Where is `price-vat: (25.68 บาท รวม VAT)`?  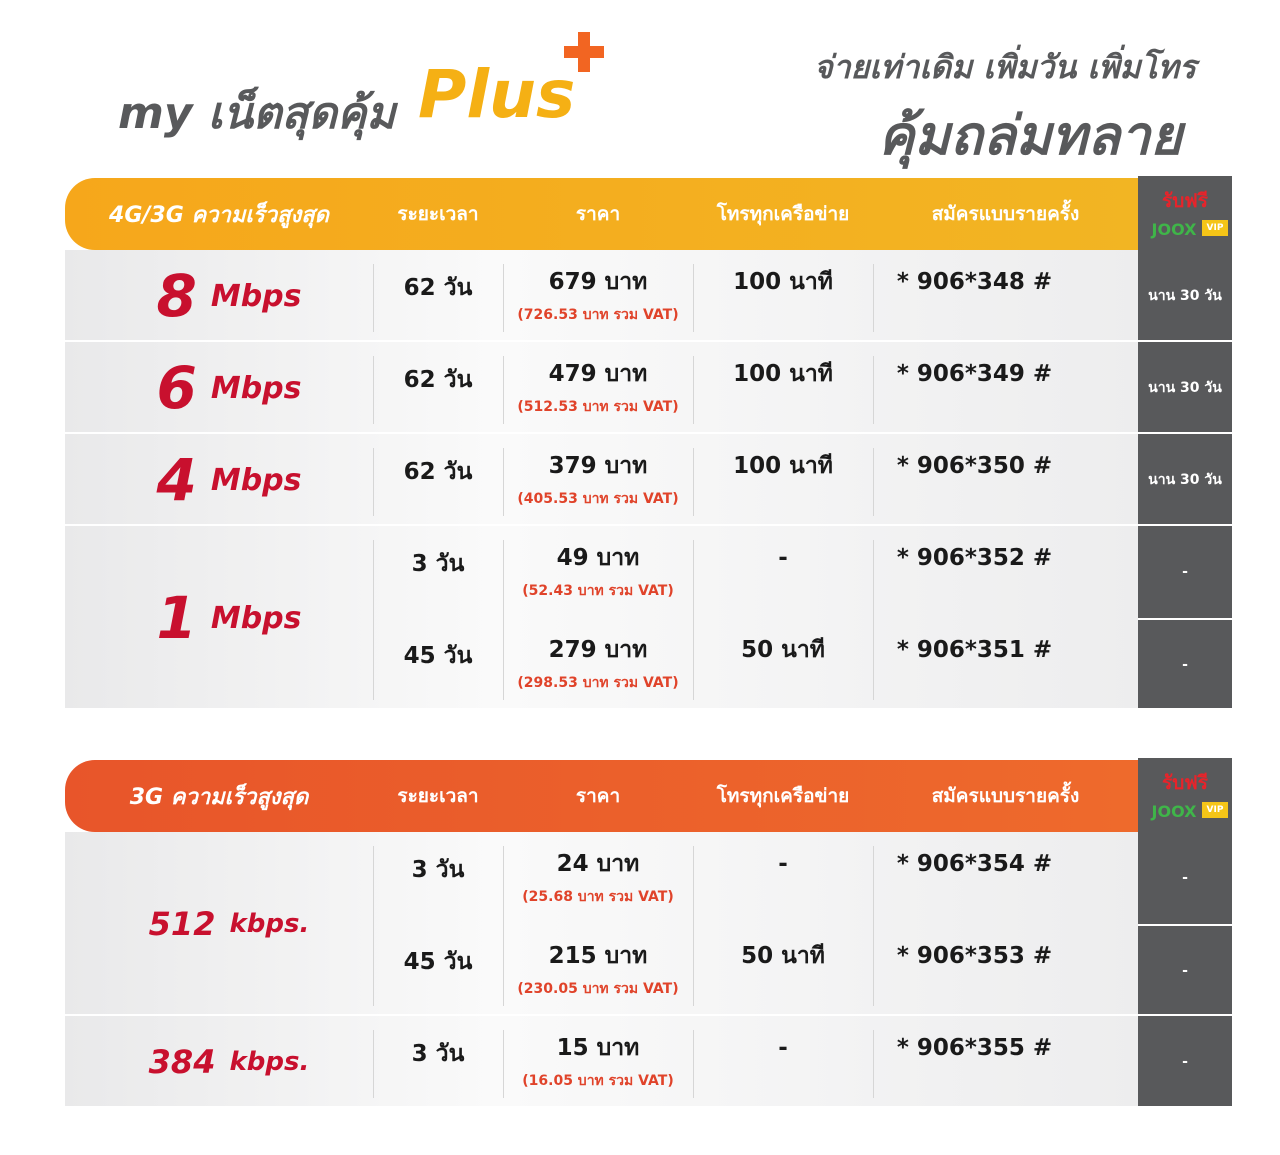
price-vat: (25.68 บาท รวม VAT) is located at coordinates (598, 897).